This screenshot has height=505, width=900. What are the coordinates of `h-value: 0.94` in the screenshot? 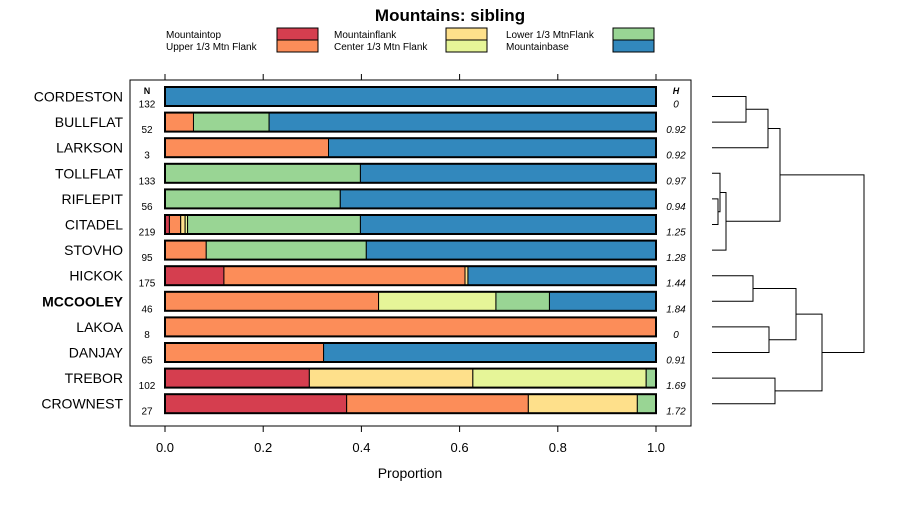 It's located at (676, 207).